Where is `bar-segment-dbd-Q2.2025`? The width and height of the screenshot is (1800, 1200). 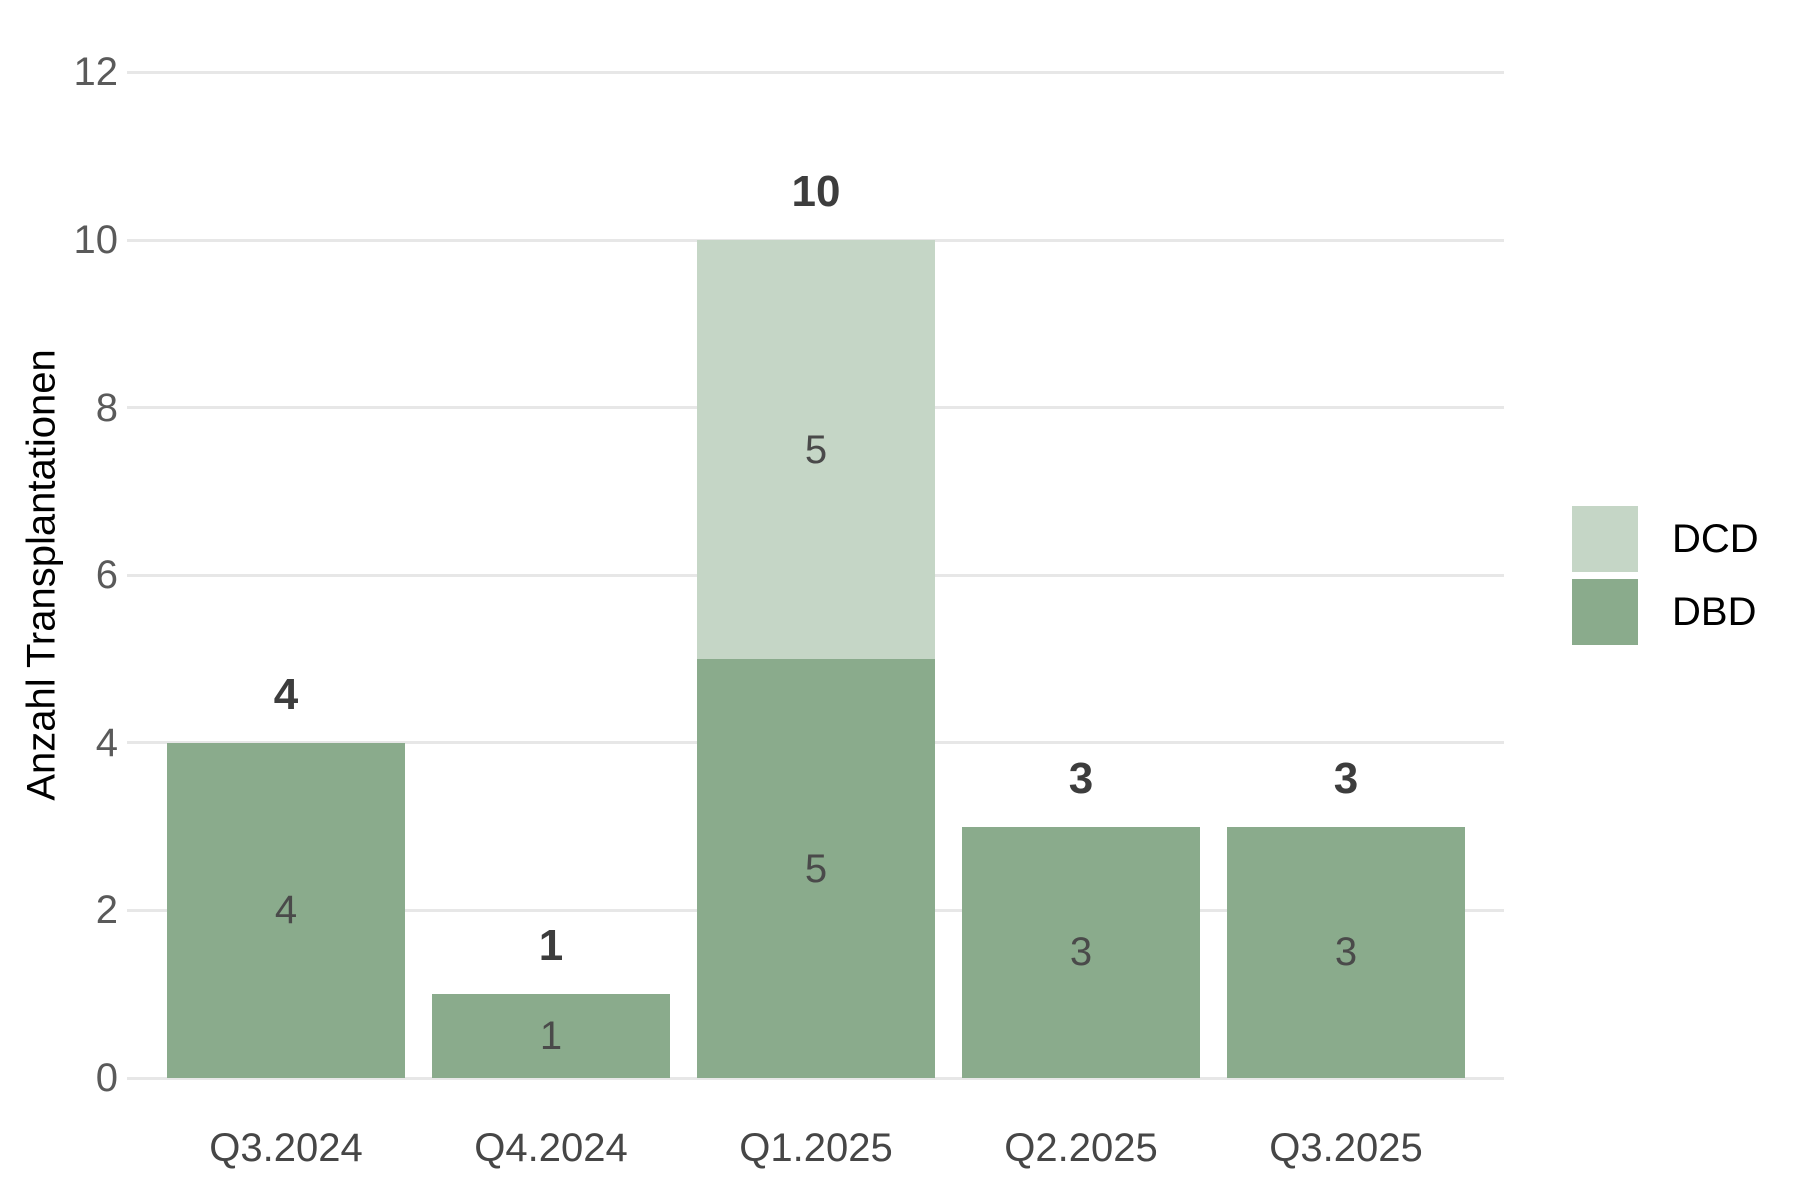 bar-segment-dbd-Q2.2025 is located at coordinates (1081, 952).